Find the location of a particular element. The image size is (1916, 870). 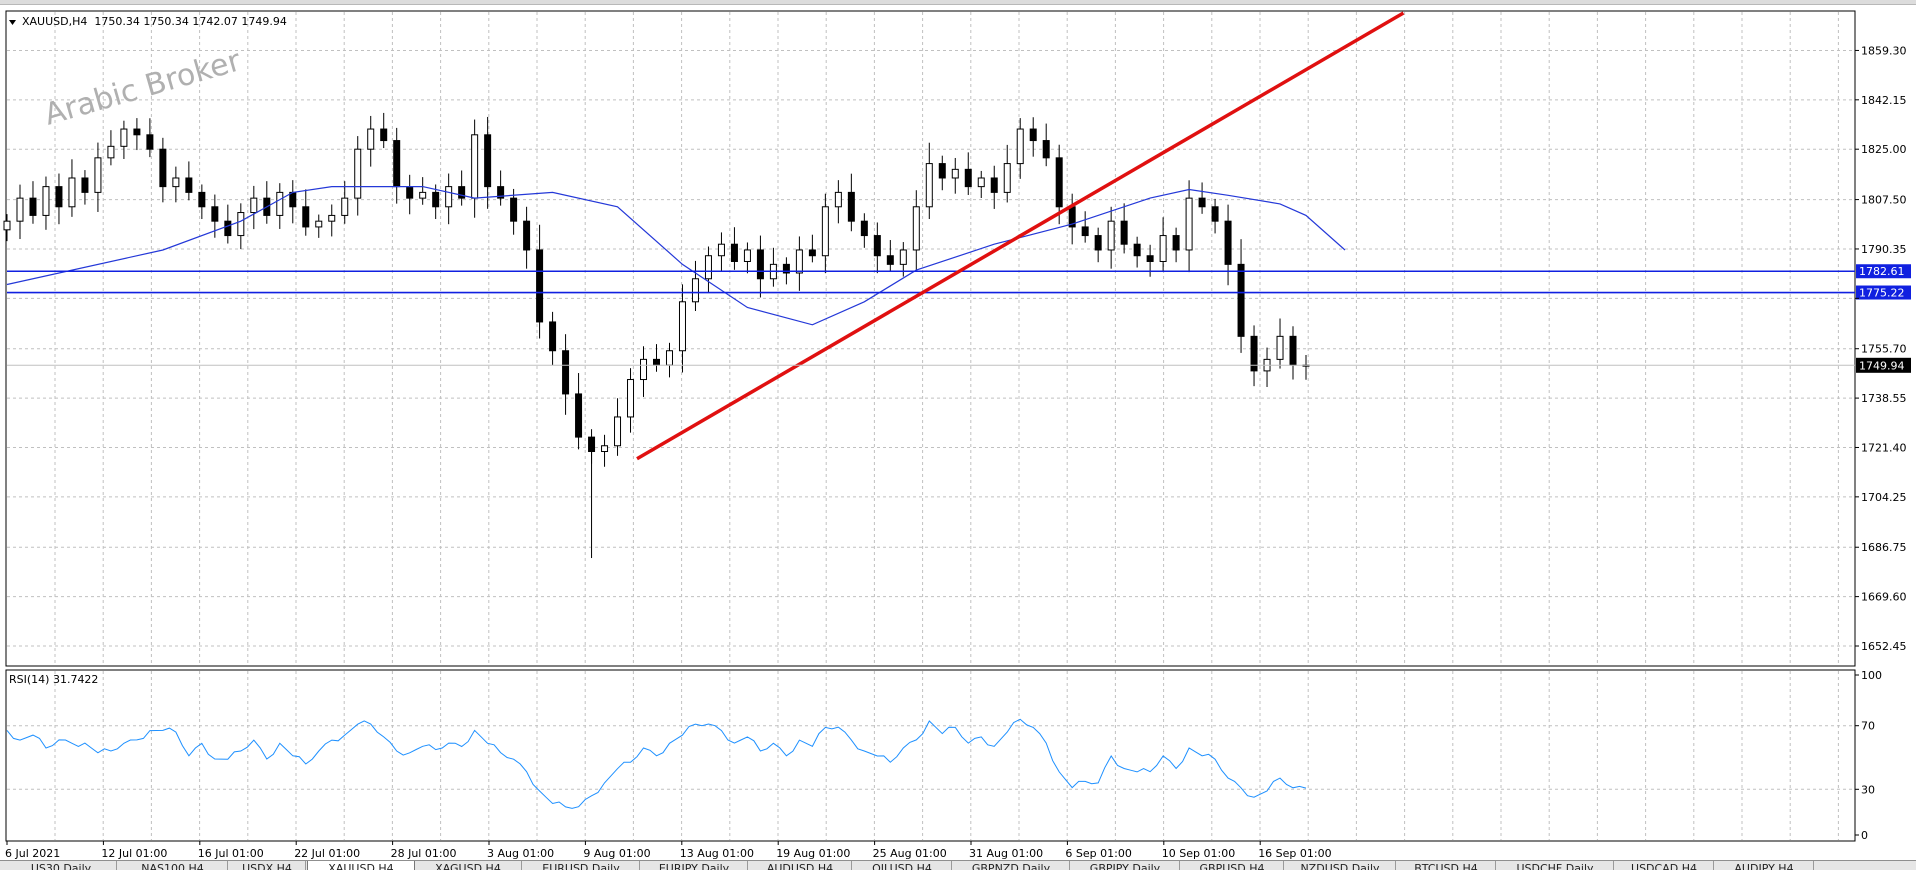

tab-nzdusd-daily: NZDUSD,Daily is located at coordinates (1340, 865).